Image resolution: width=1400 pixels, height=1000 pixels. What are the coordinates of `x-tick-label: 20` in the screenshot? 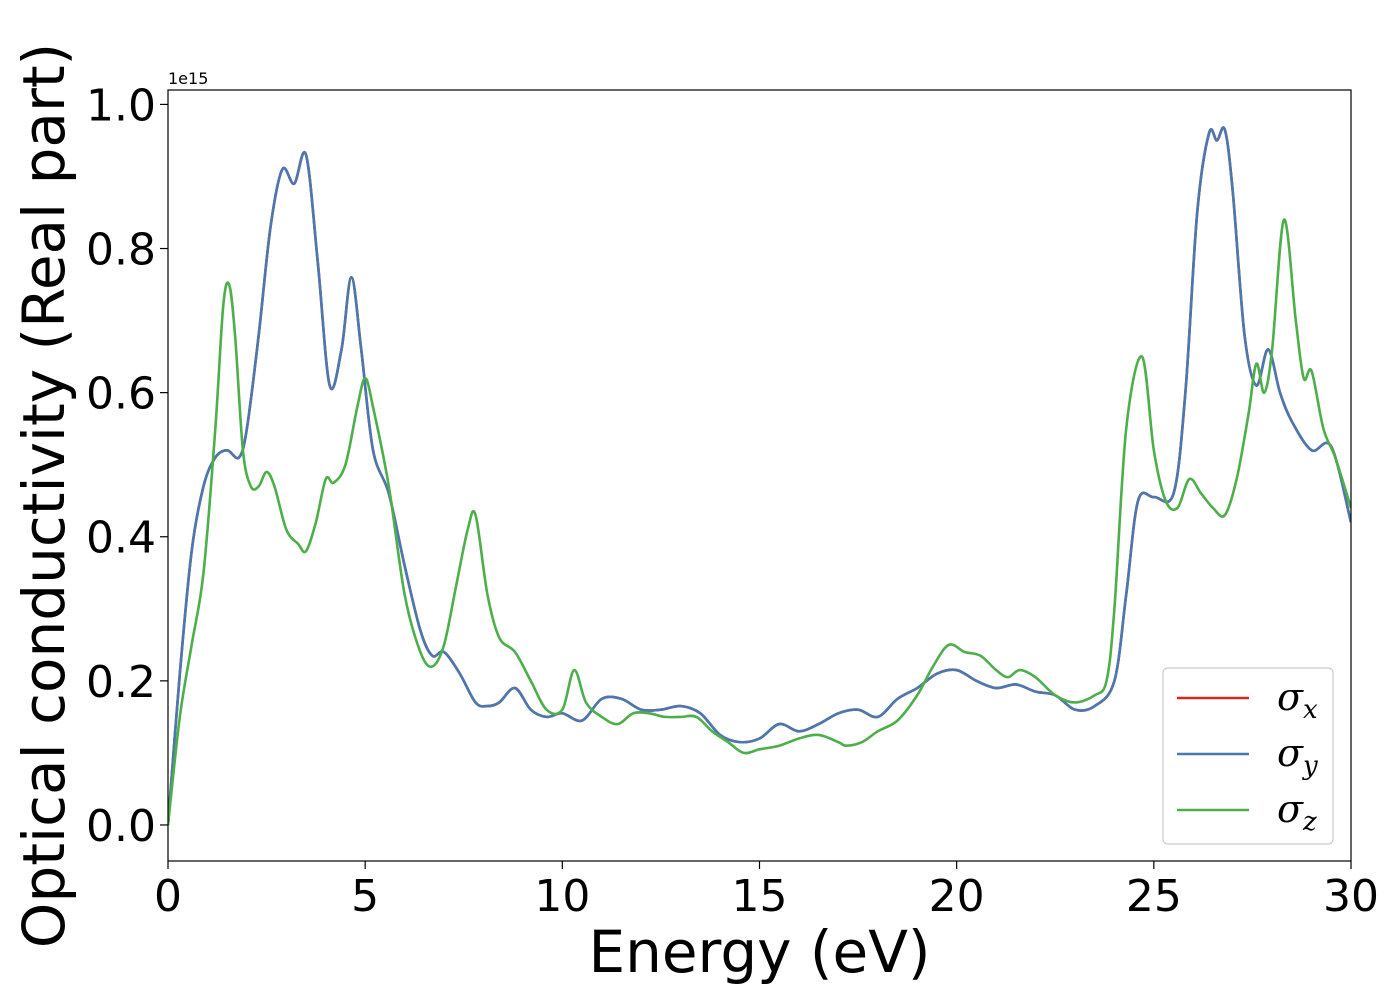 It's located at (957, 896).